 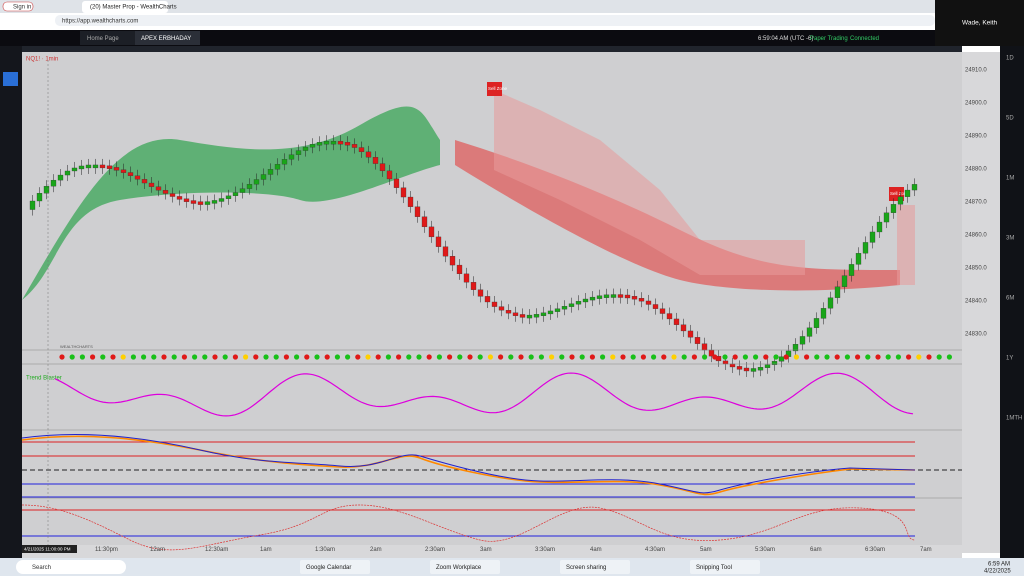 What do you see at coordinates (495, 20) in the screenshot?
I see `address-bar` at bounding box center [495, 20].